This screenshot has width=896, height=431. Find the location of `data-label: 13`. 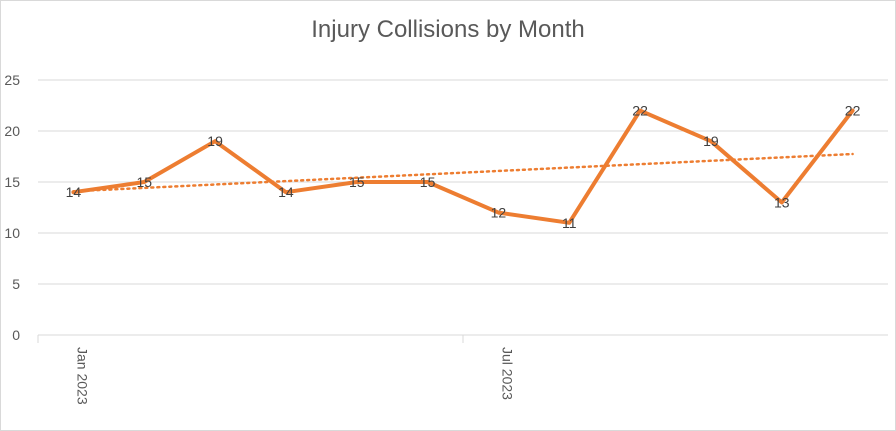

data-label: 13 is located at coordinates (782, 202).